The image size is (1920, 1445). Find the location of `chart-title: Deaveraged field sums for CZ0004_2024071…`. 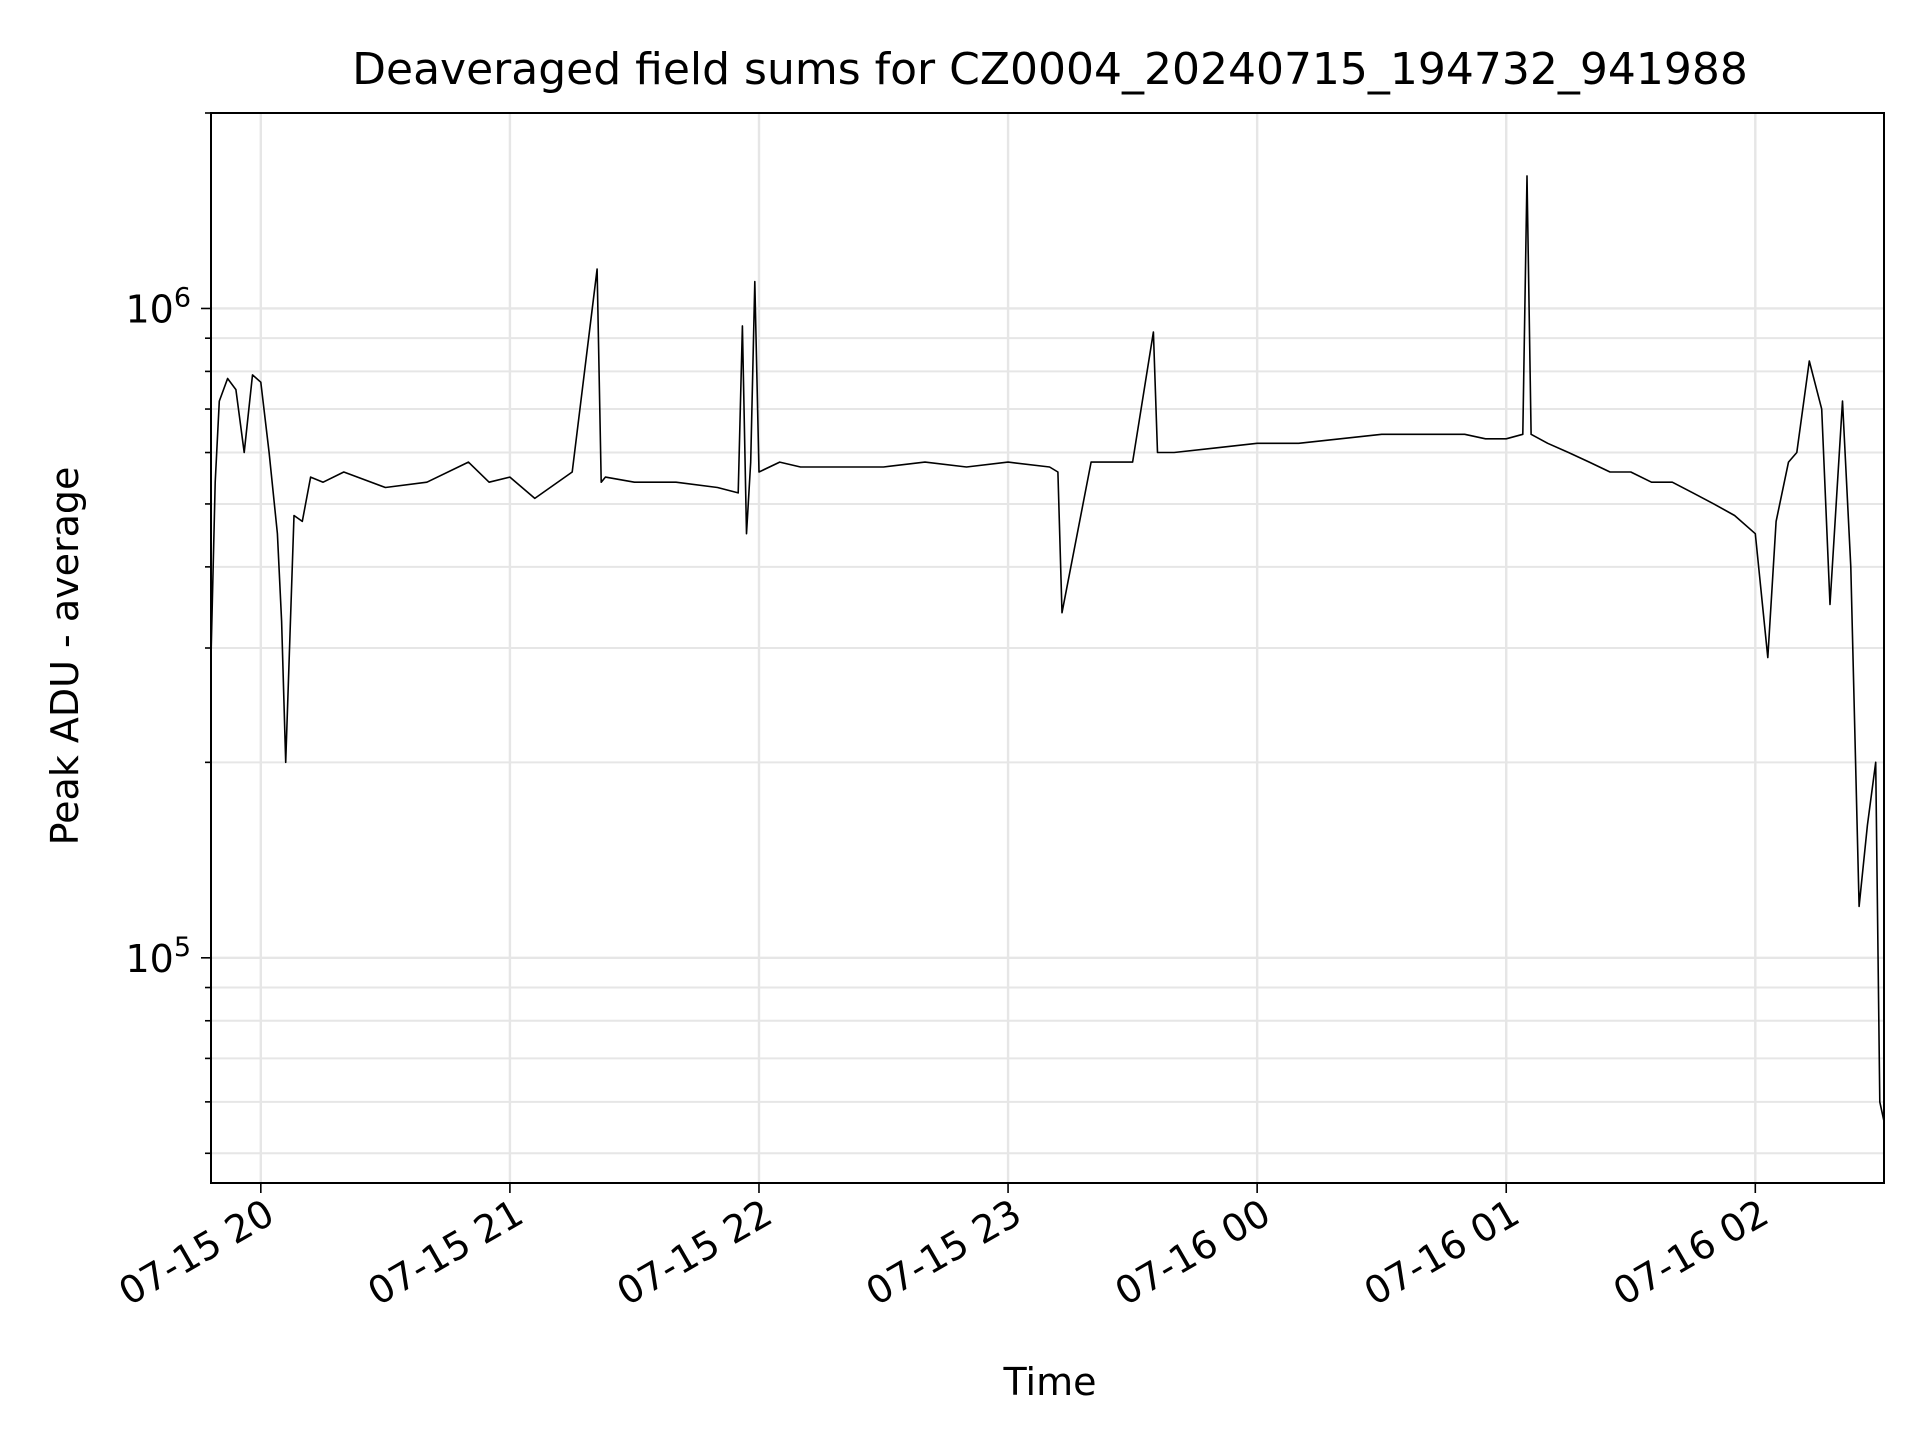

chart-title: Deaveraged field sums for CZ0004_2024071… is located at coordinates (1050, 69).